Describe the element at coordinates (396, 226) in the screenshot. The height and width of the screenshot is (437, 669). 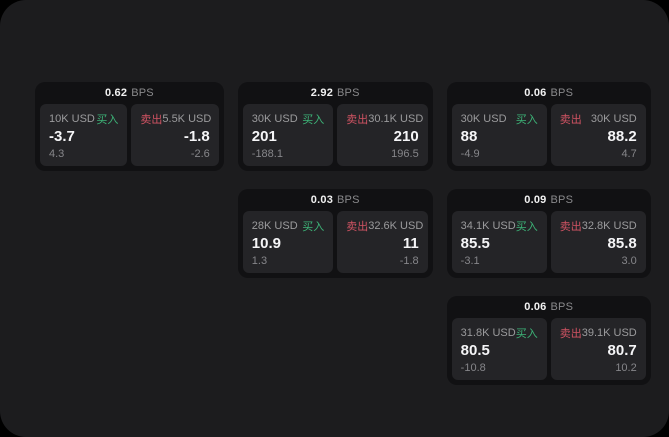
I see `sell-size: 32.6K USD` at that location.